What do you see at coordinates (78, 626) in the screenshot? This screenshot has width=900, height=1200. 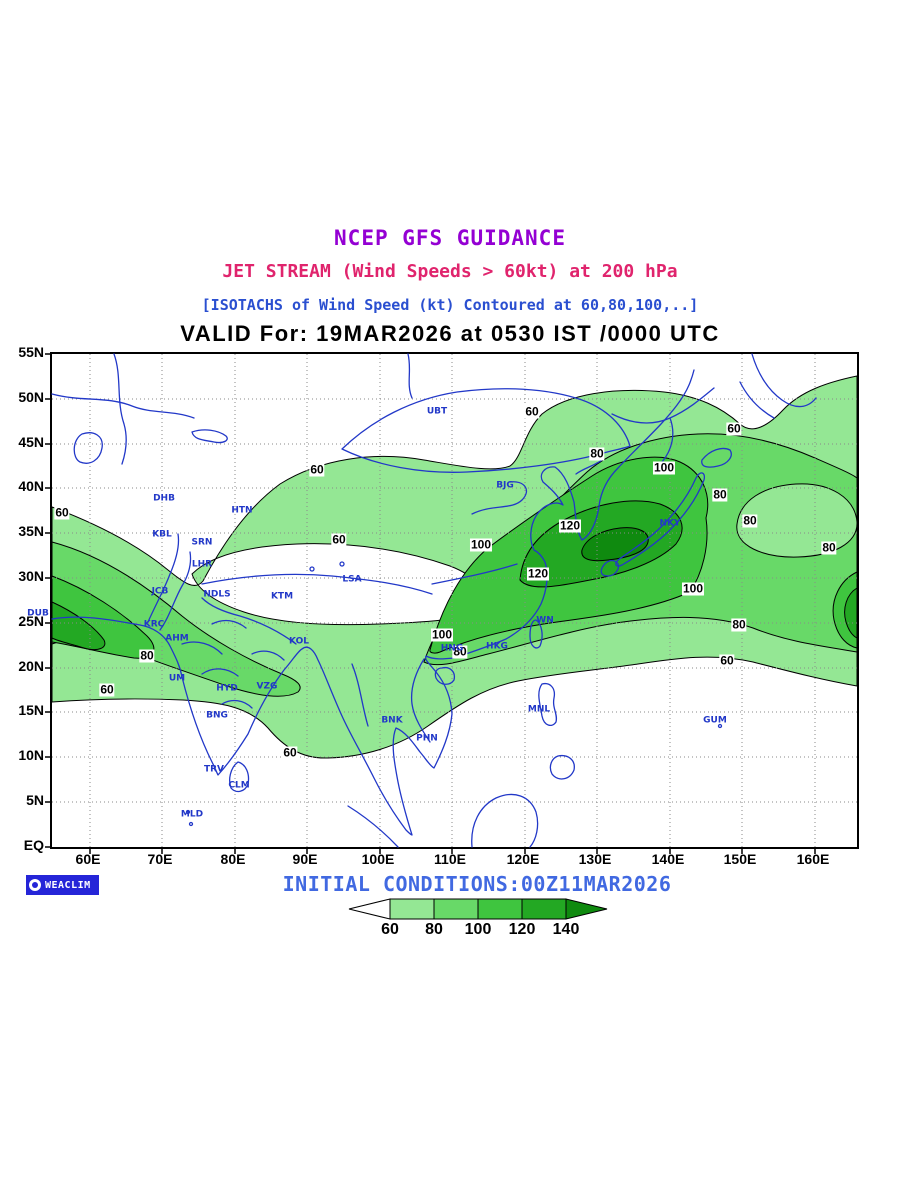 I see `isotach-region-120-west` at bounding box center [78, 626].